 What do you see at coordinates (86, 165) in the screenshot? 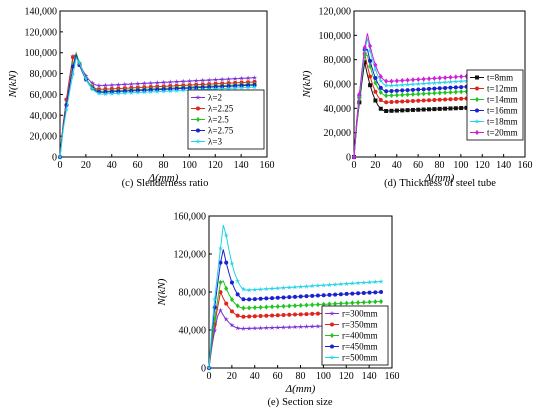
I see `x-tick-label: 20` at bounding box center [86, 165].